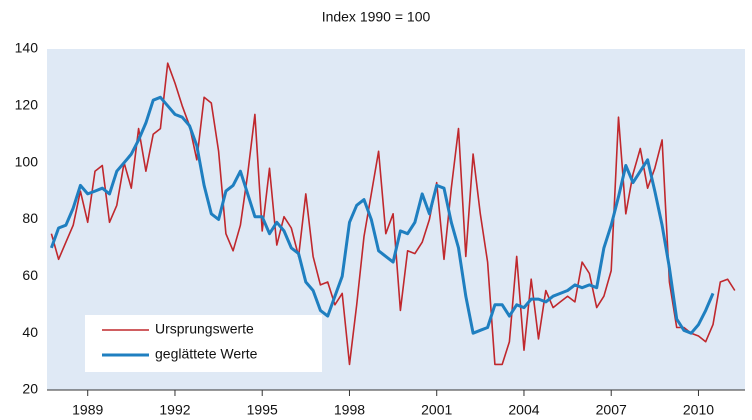 The width and height of the screenshot is (752, 420). I want to click on y-tick-label: 140, so click(27, 48).